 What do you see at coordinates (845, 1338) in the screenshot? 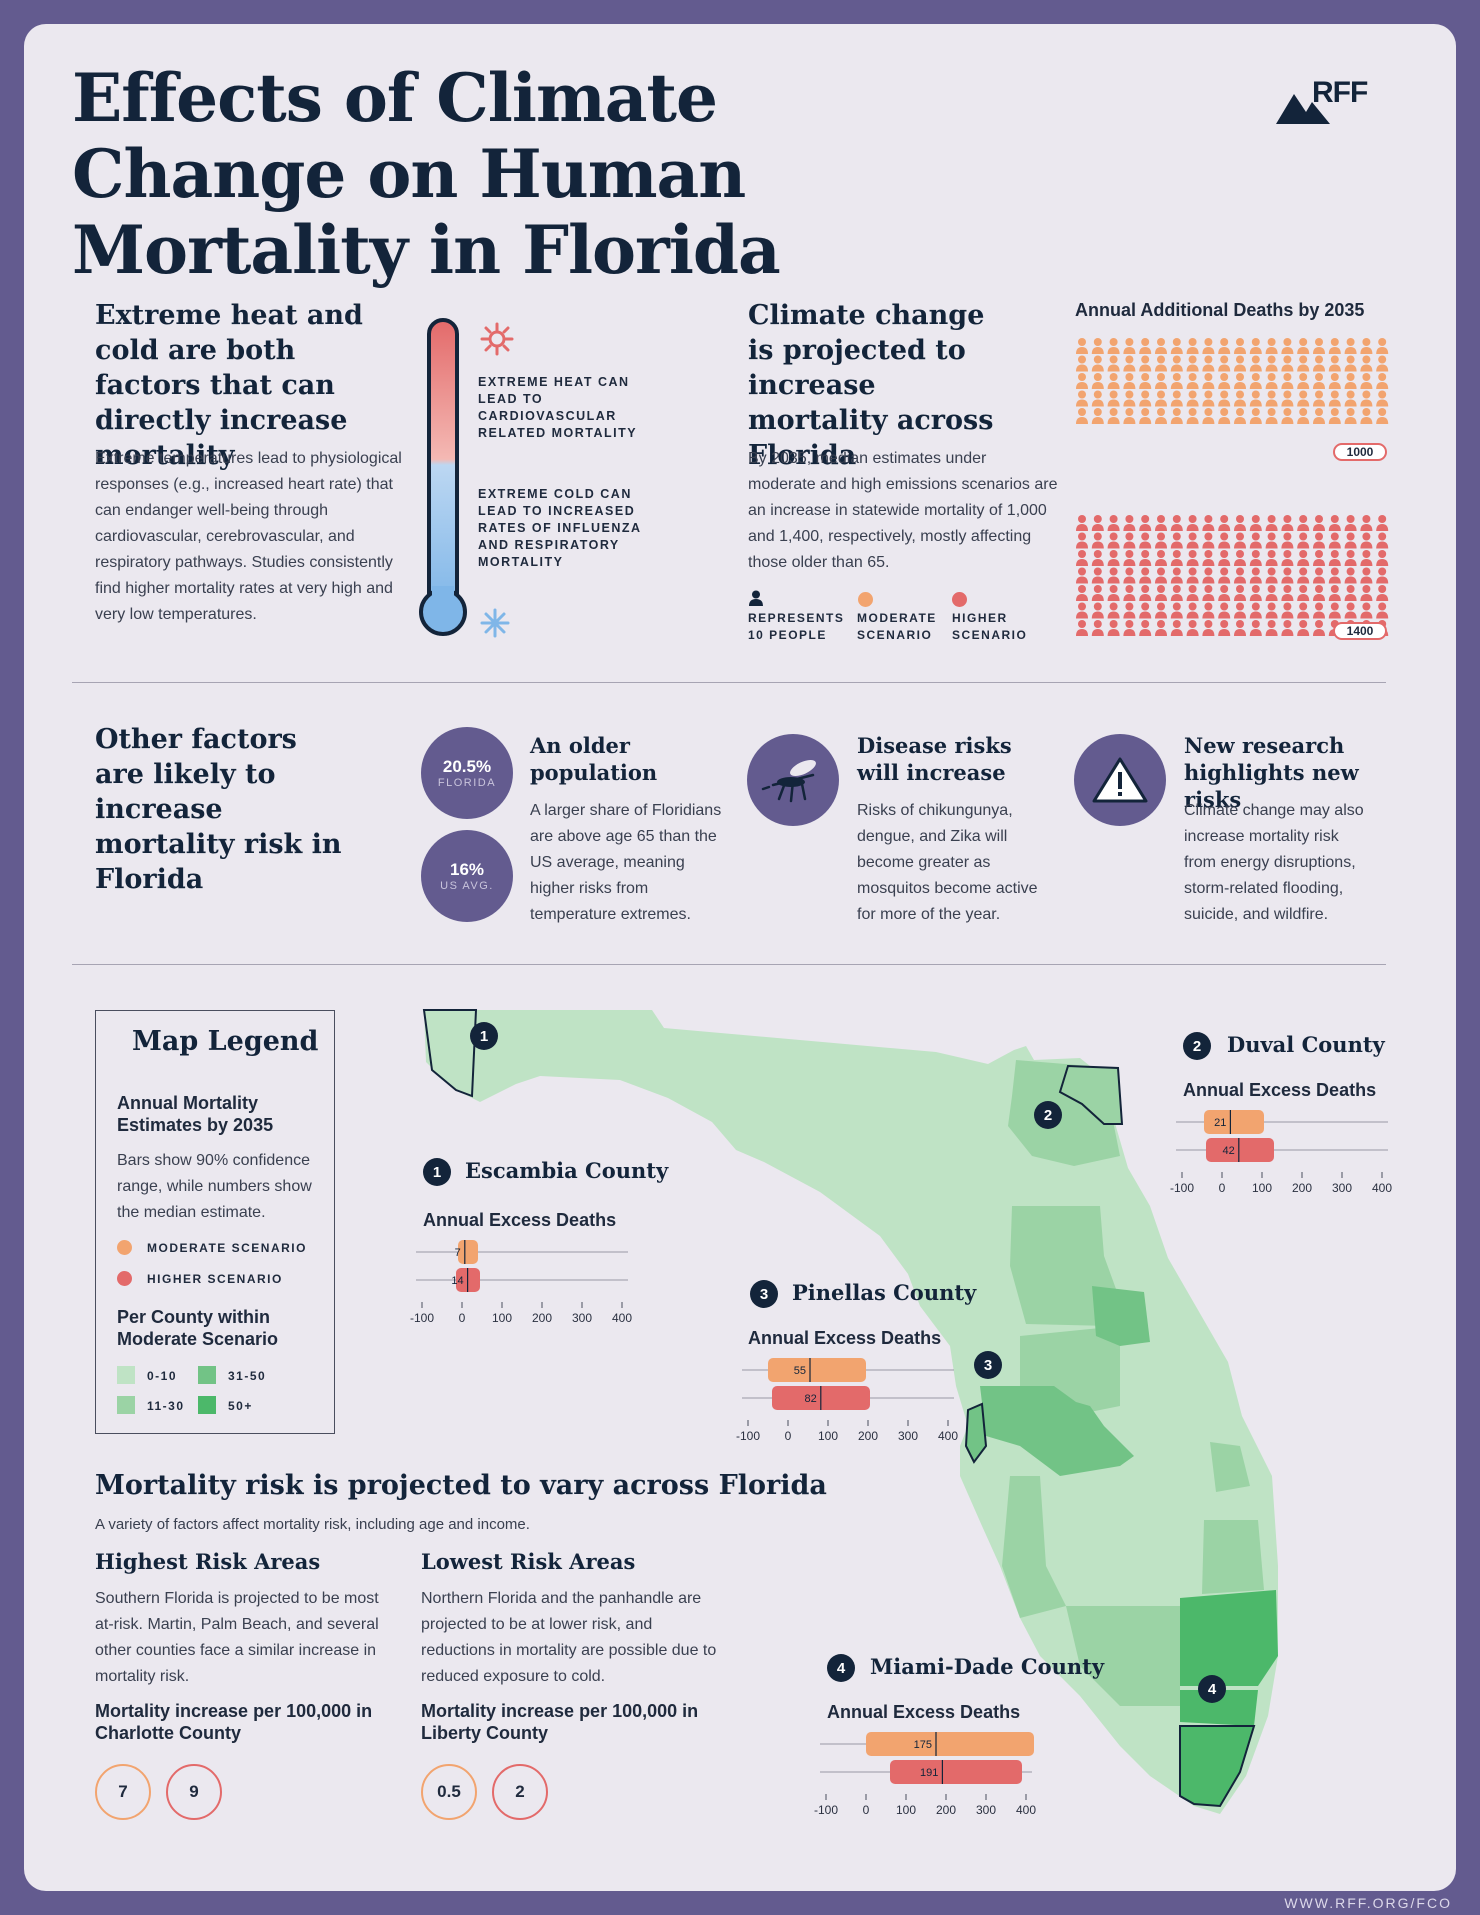
I see `county3-sub: Annual Excess Deaths` at bounding box center [845, 1338].